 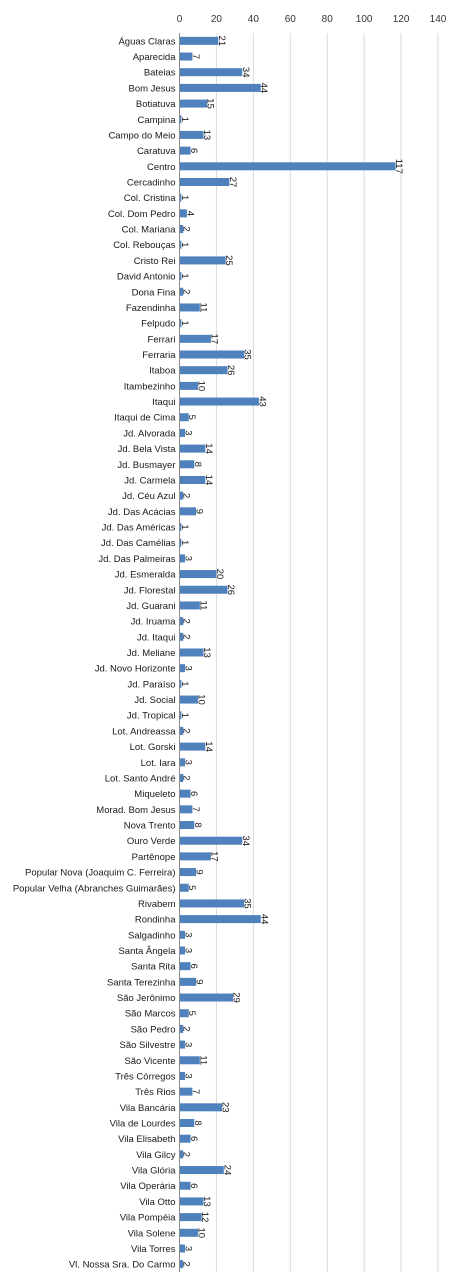 I want to click on category-label: São Vicente, so click(x=149, y=1061).